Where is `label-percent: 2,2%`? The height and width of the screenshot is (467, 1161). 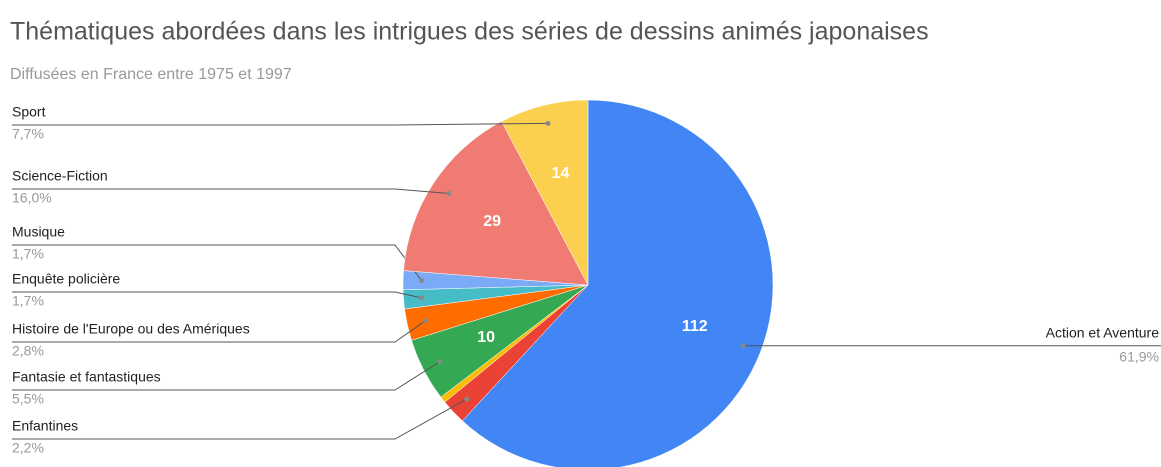
label-percent: 2,2% is located at coordinates (28, 448).